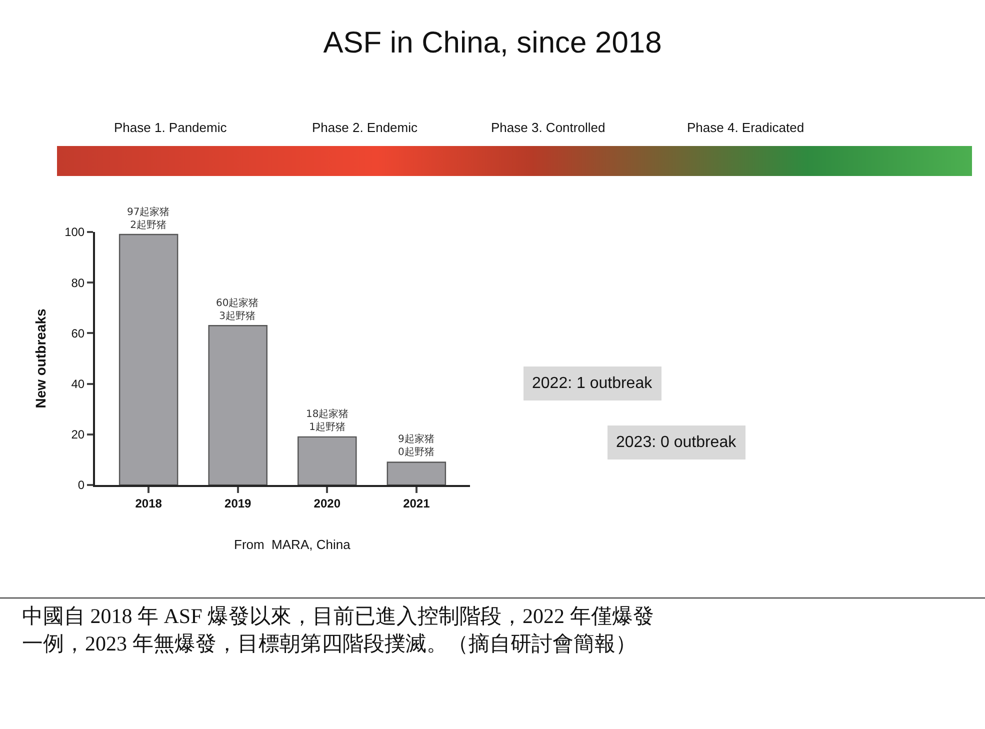 The image size is (985, 729). Describe the element at coordinates (148, 503) in the screenshot. I see `x-tick-label: 2018` at that location.